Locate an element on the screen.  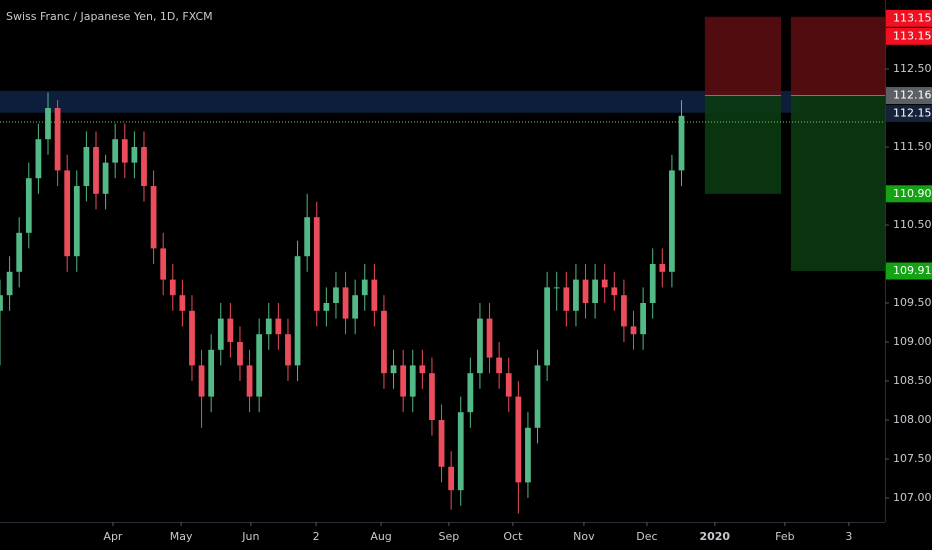
x-tick-label: May is located at coordinates (181, 536).